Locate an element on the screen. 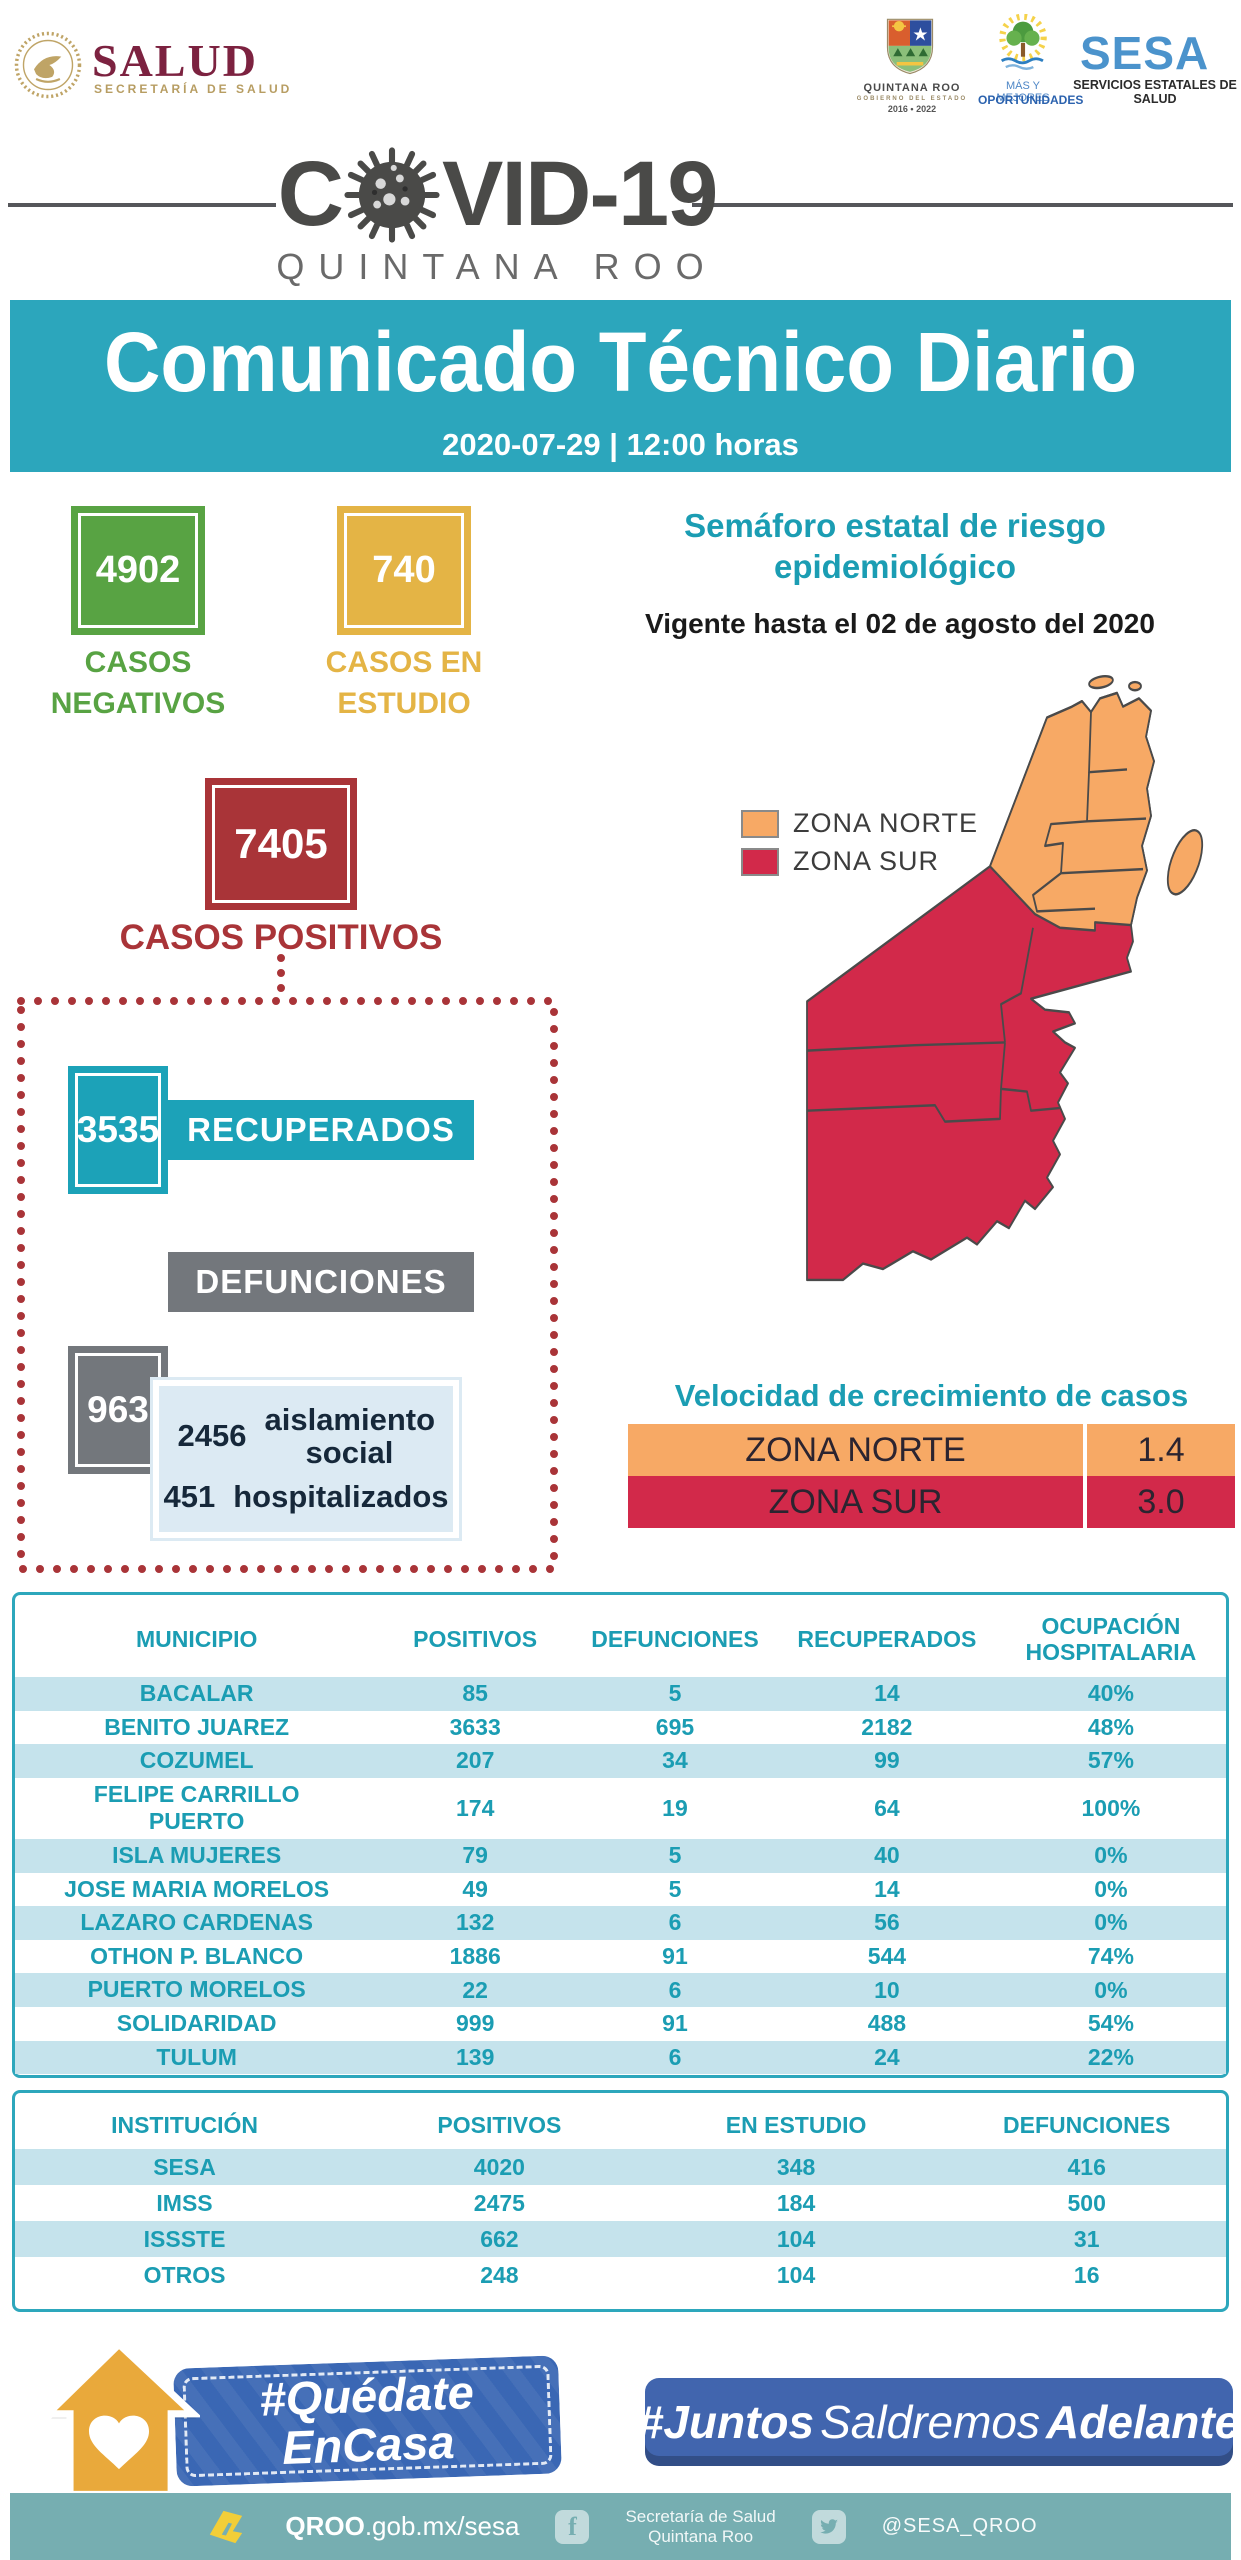  table-row: COZUMEL 207 34 99 57% is located at coordinates (620, 1761).